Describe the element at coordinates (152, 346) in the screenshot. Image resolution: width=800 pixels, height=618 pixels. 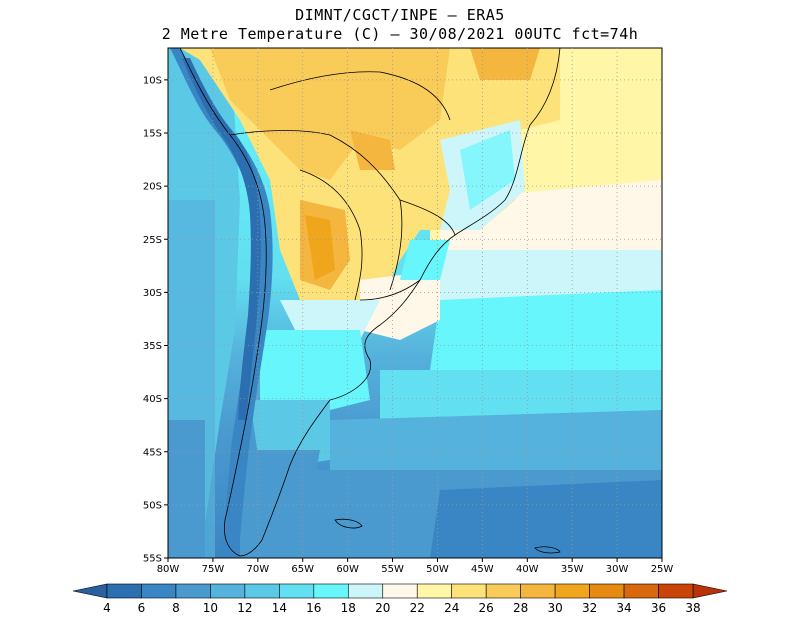
I see `lat-tick-label: 35S` at that location.